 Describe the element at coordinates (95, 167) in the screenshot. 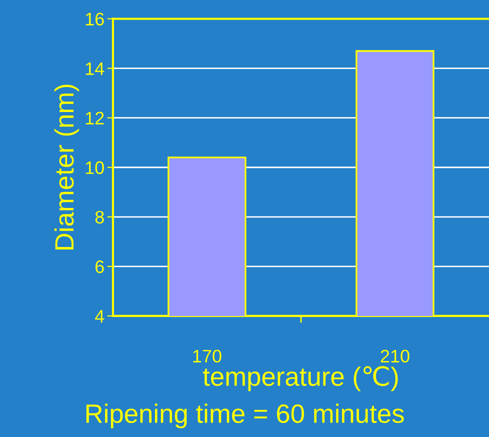

I see `y-tick-label: 10` at that location.